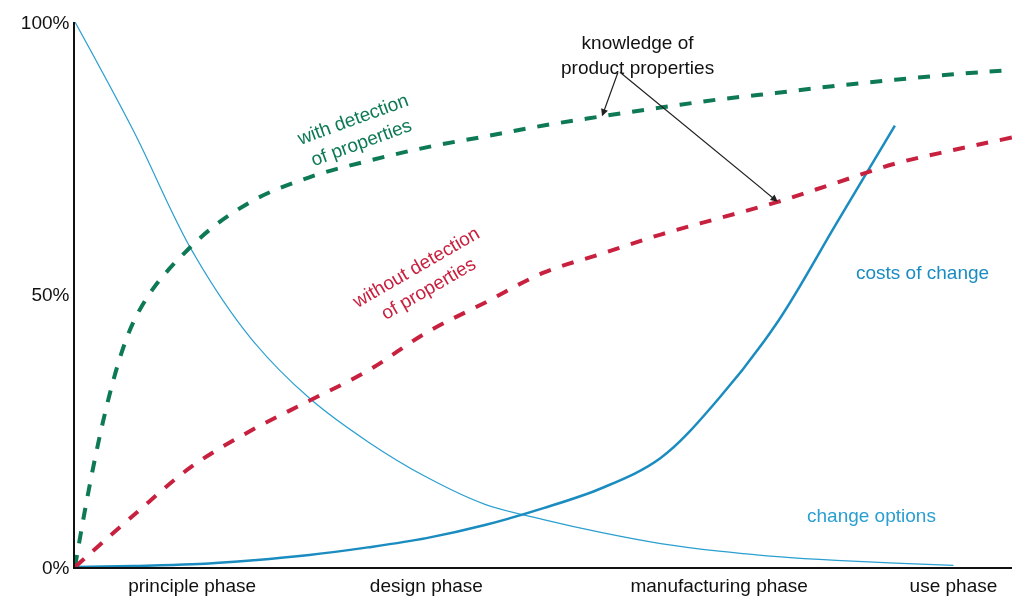 The image size is (1022, 607). What do you see at coordinates (719, 585) in the screenshot?
I see `x-tick-label: manufacturing phase` at bounding box center [719, 585].